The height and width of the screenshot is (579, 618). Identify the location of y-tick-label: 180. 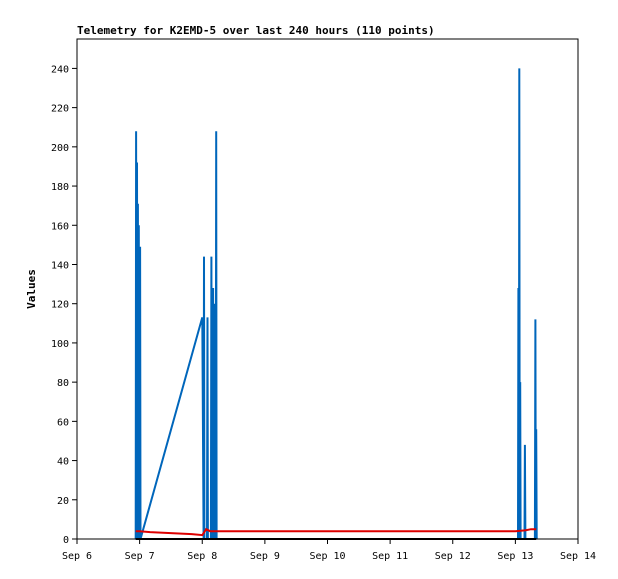
(60, 187).